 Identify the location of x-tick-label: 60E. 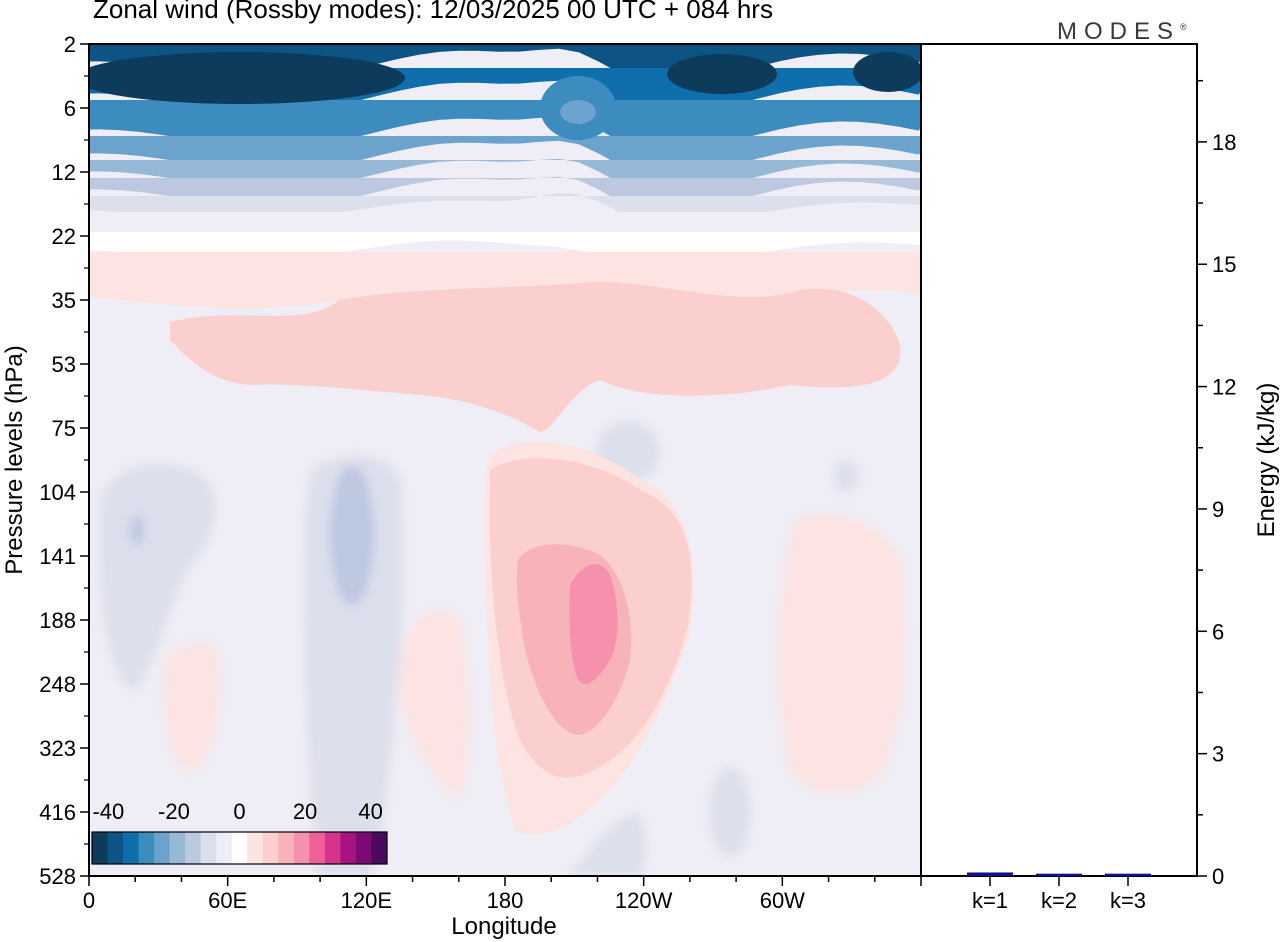
(227, 900).